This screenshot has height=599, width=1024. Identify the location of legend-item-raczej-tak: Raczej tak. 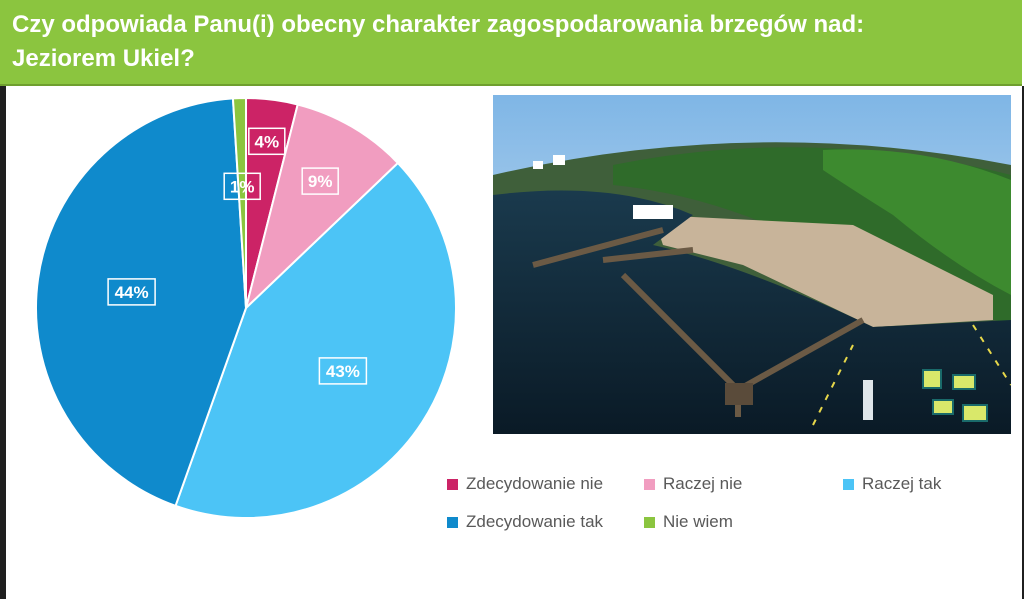
(892, 484).